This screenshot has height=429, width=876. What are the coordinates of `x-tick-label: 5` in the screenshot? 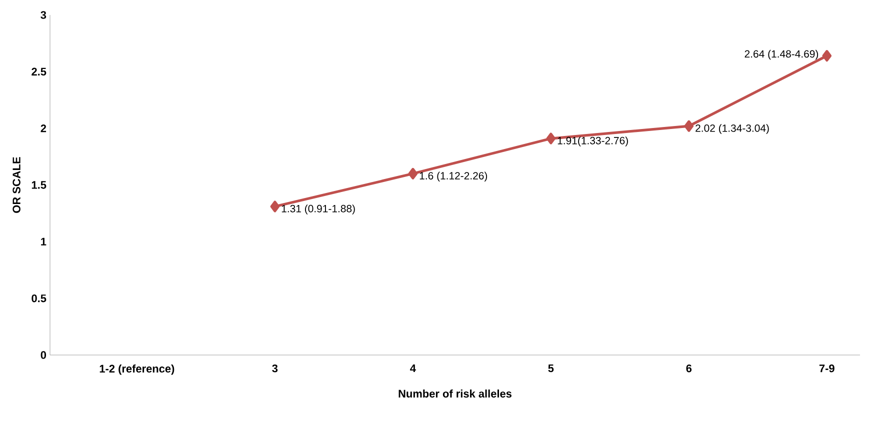 It's located at (551, 368).